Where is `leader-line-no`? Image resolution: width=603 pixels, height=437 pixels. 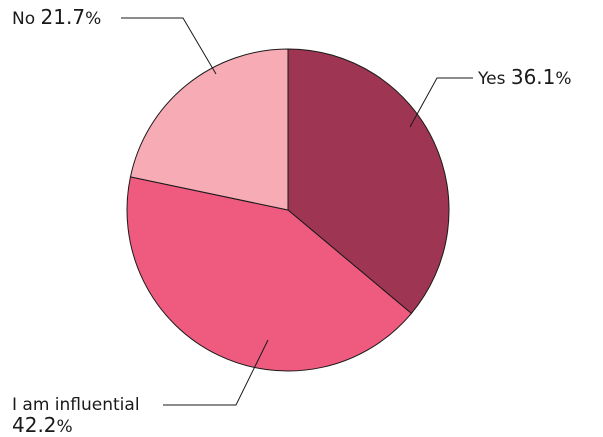
leader-line-no is located at coordinates (169, 46).